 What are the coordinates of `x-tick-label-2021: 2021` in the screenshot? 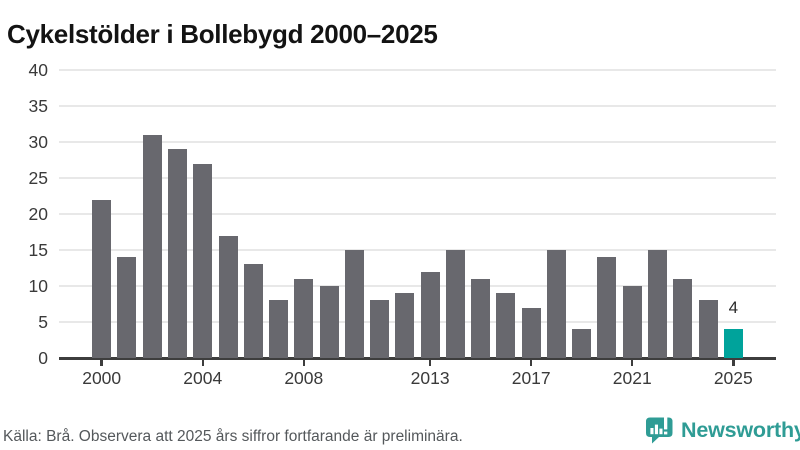 It's located at (632, 378).